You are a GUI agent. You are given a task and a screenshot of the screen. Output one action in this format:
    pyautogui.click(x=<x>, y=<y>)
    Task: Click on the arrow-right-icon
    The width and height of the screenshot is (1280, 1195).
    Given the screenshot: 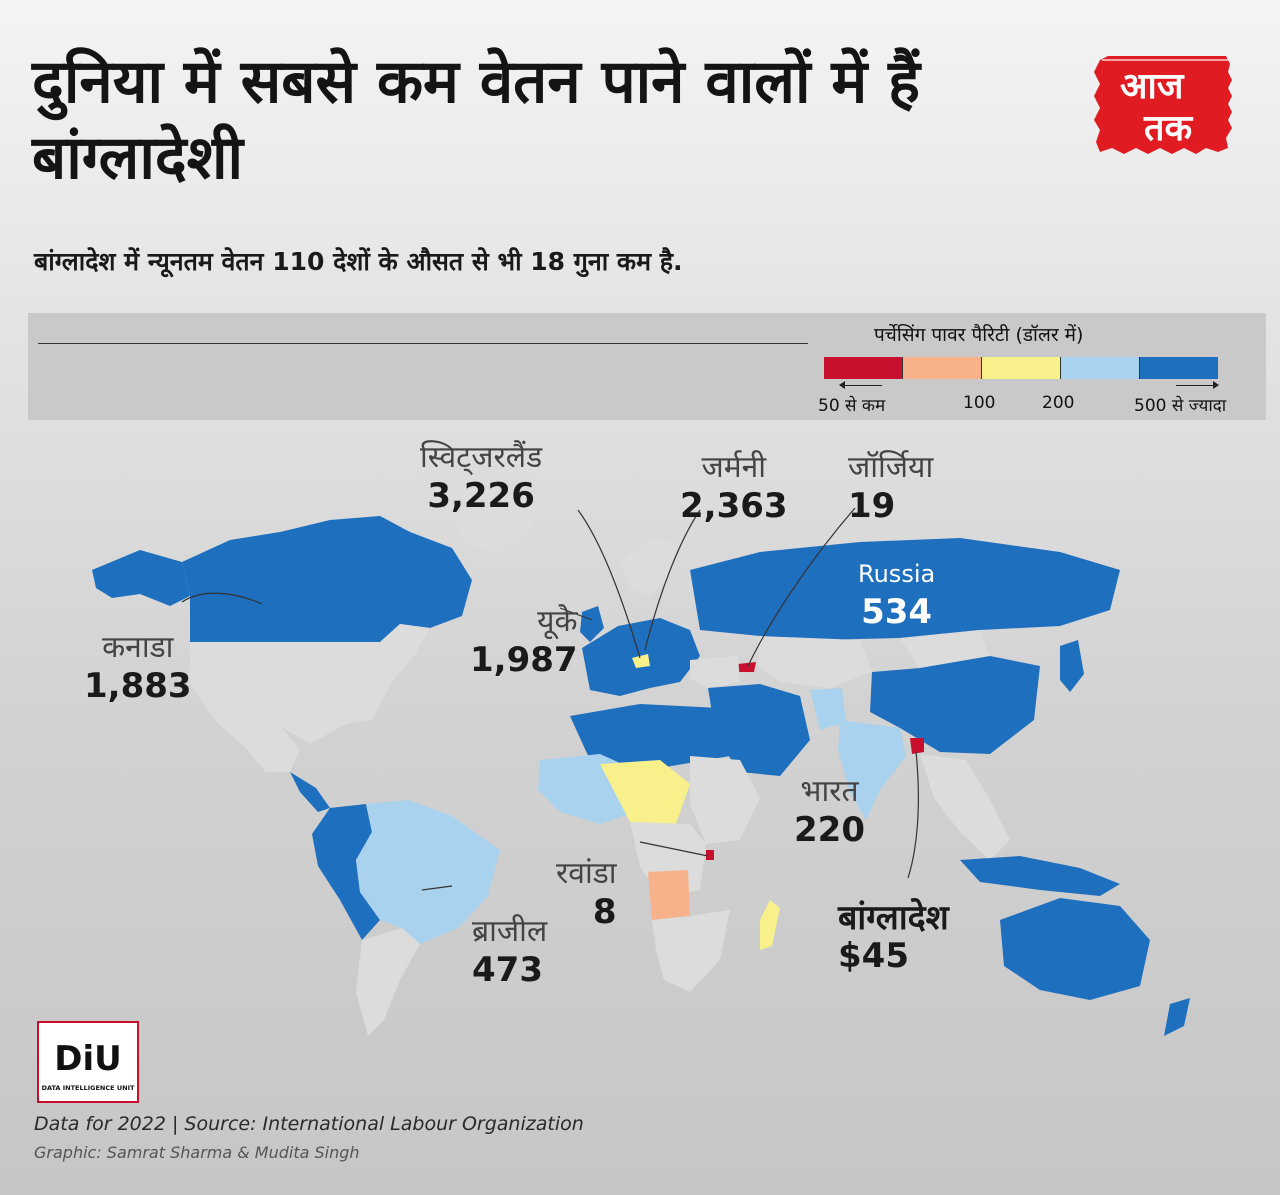 What is the action you would take?
    pyautogui.click(x=1197, y=385)
    